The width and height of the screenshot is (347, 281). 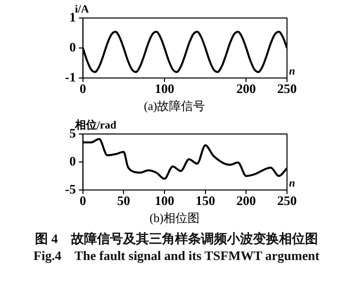 I want to click on x-tick-label: 150, so click(x=206, y=200).